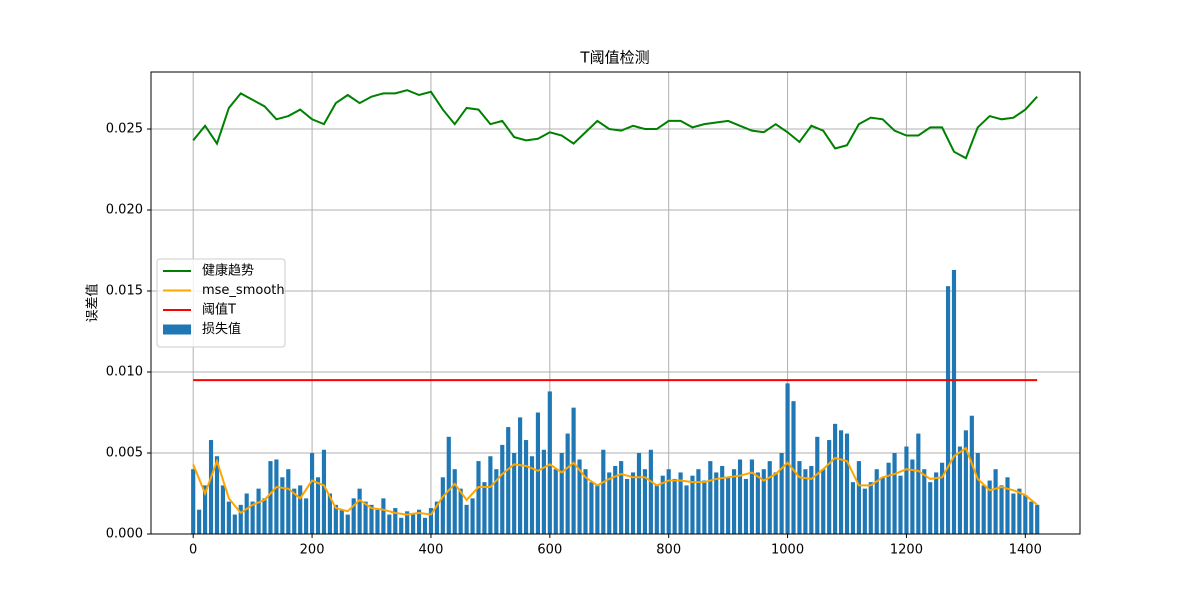  What do you see at coordinates (312, 550) in the screenshot?
I see `x-tick-label: 200` at bounding box center [312, 550].